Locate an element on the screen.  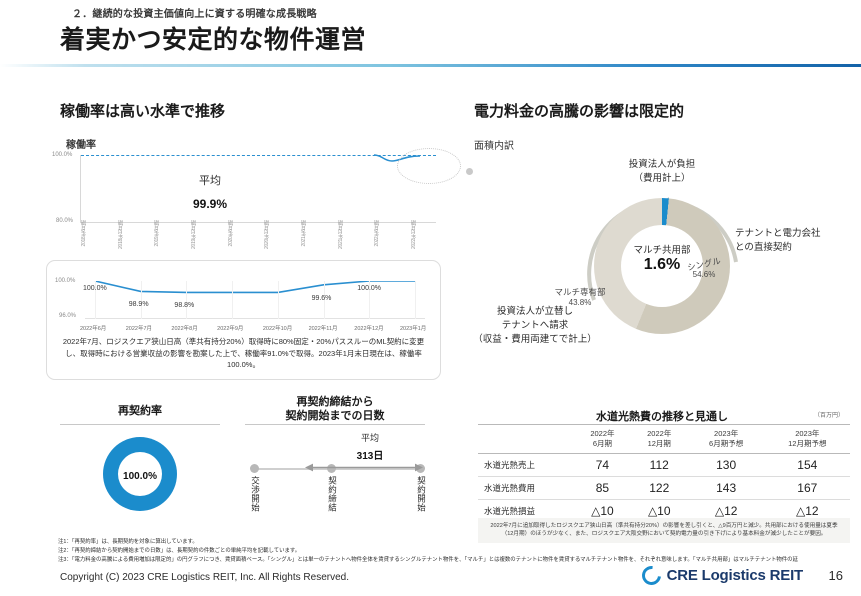
average-value: 99.9 is located at coordinates (204, 204).